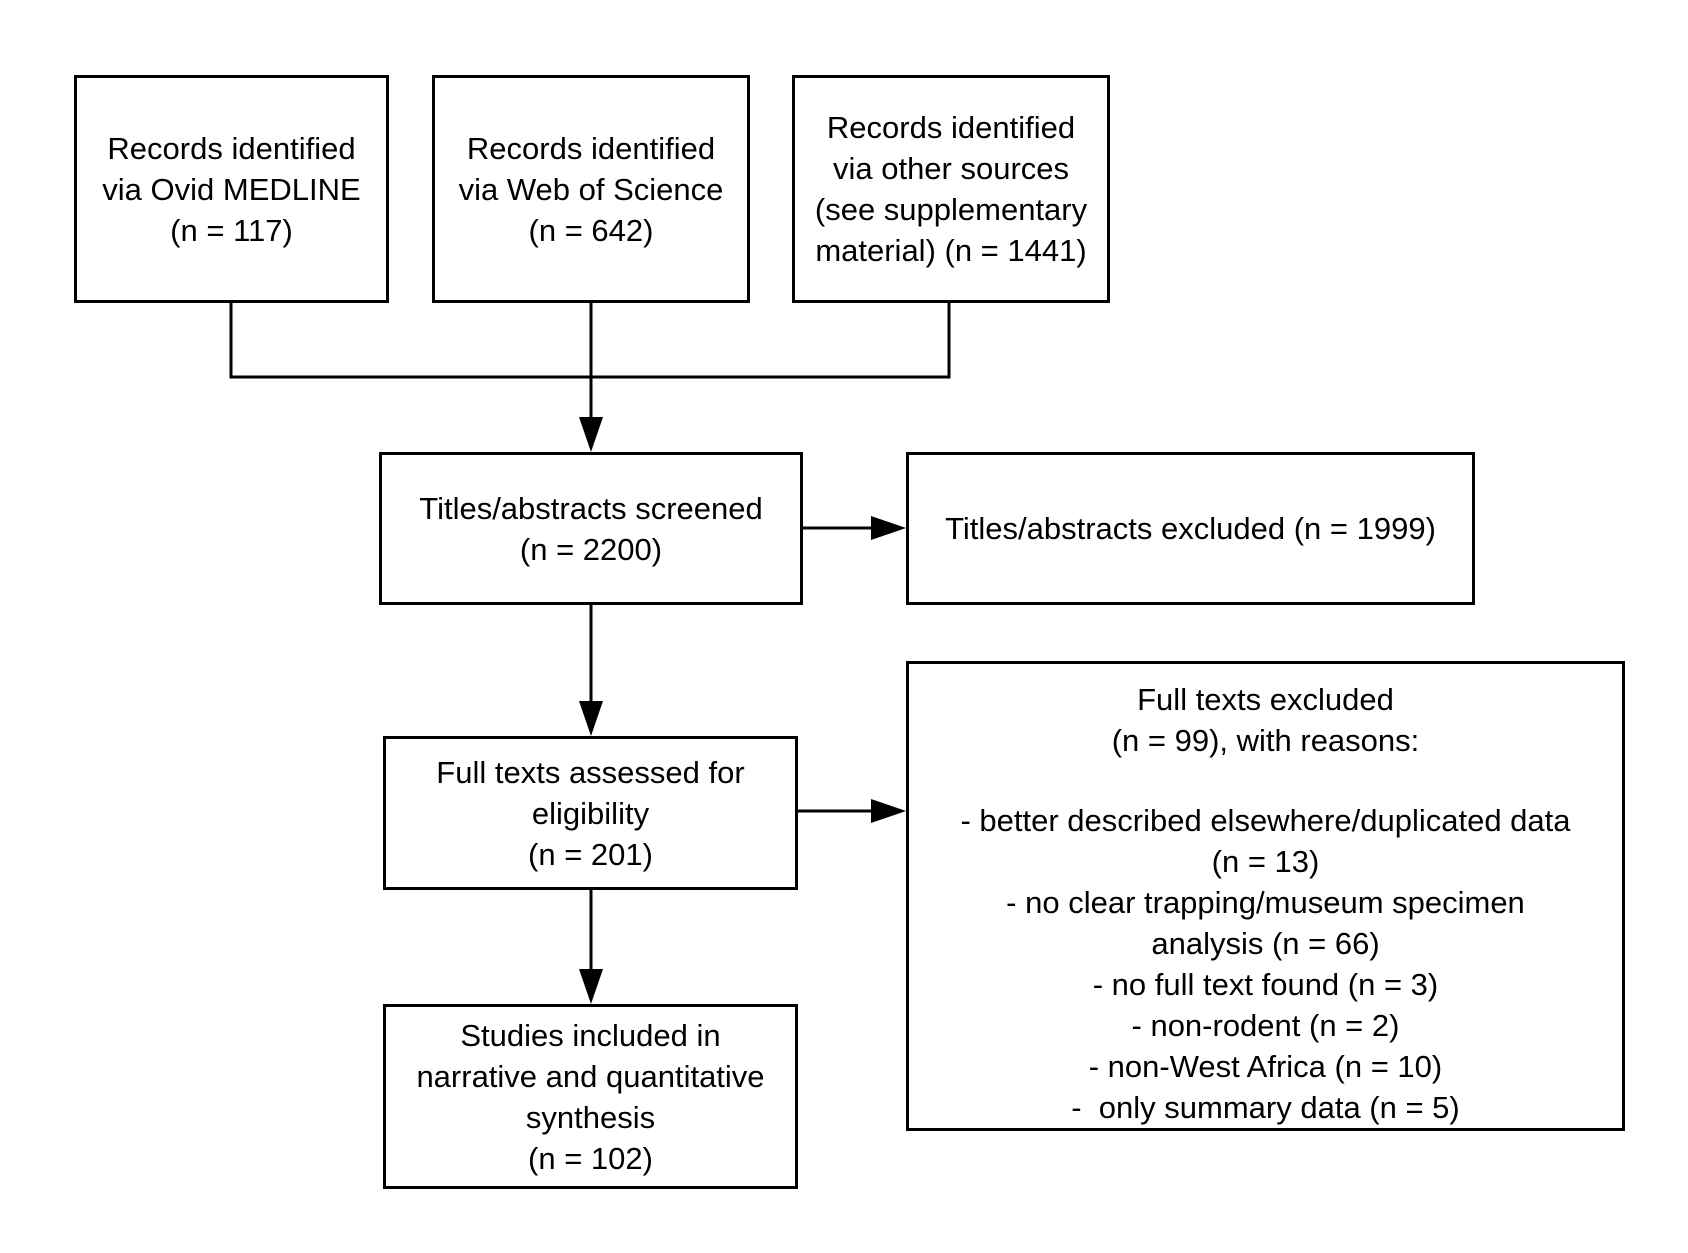  Describe the element at coordinates (591, 549) in the screenshot. I see `screened-line-2: (n = 2200)` at that location.